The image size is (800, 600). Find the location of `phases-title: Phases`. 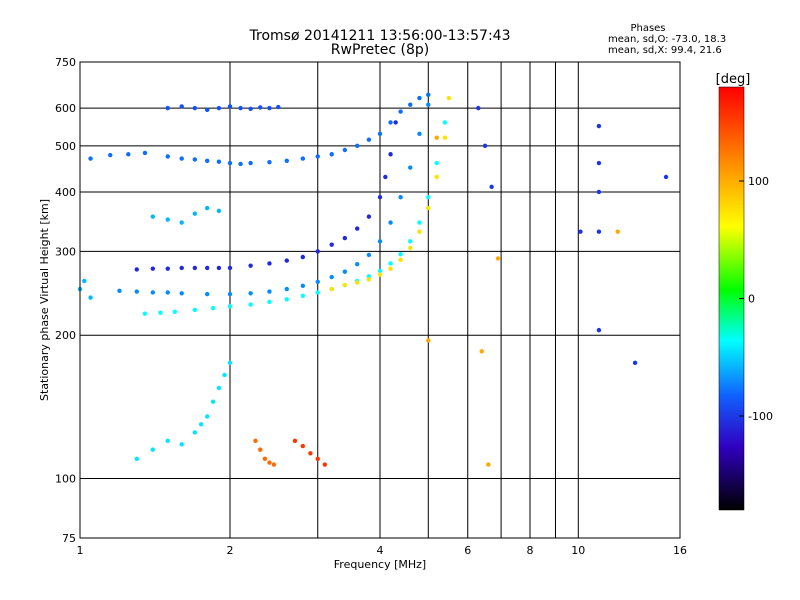

phases-title: Phases is located at coordinates (647, 28).